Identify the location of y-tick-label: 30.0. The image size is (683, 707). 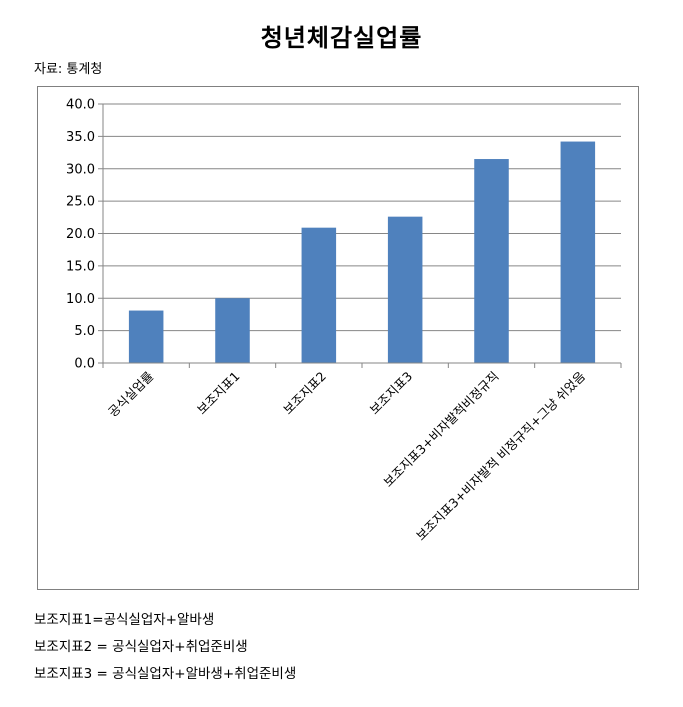
(80, 169).